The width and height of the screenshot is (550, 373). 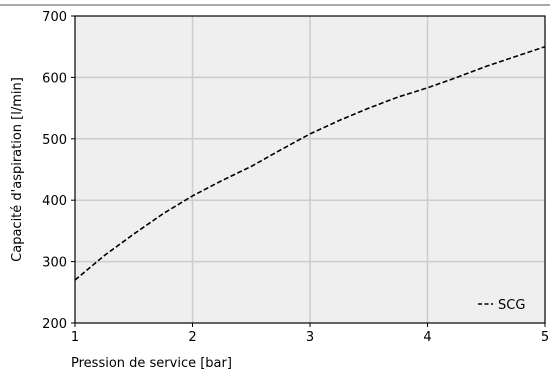 What do you see at coordinates (545, 337) in the screenshot?
I see `x-tick-label: 5` at bounding box center [545, 337].